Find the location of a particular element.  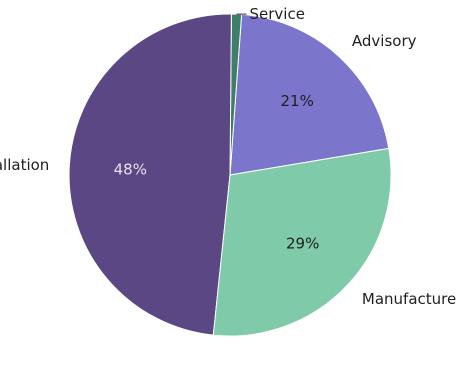

category-label-advisory: Advisory is located at coordinates (384, 41).